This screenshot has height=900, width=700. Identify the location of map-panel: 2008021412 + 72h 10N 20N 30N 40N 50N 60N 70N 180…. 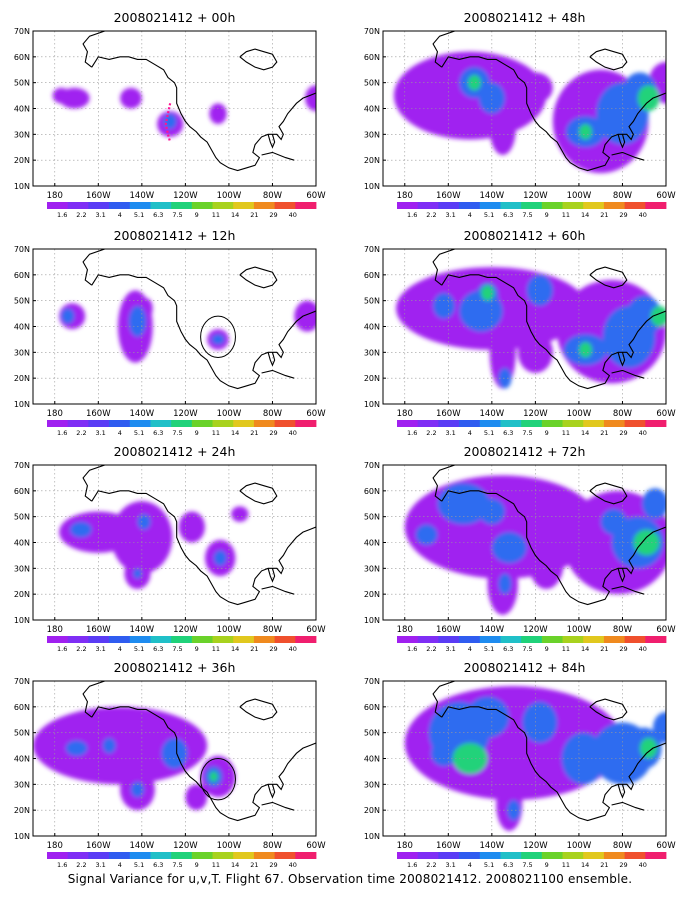
(520, 548).